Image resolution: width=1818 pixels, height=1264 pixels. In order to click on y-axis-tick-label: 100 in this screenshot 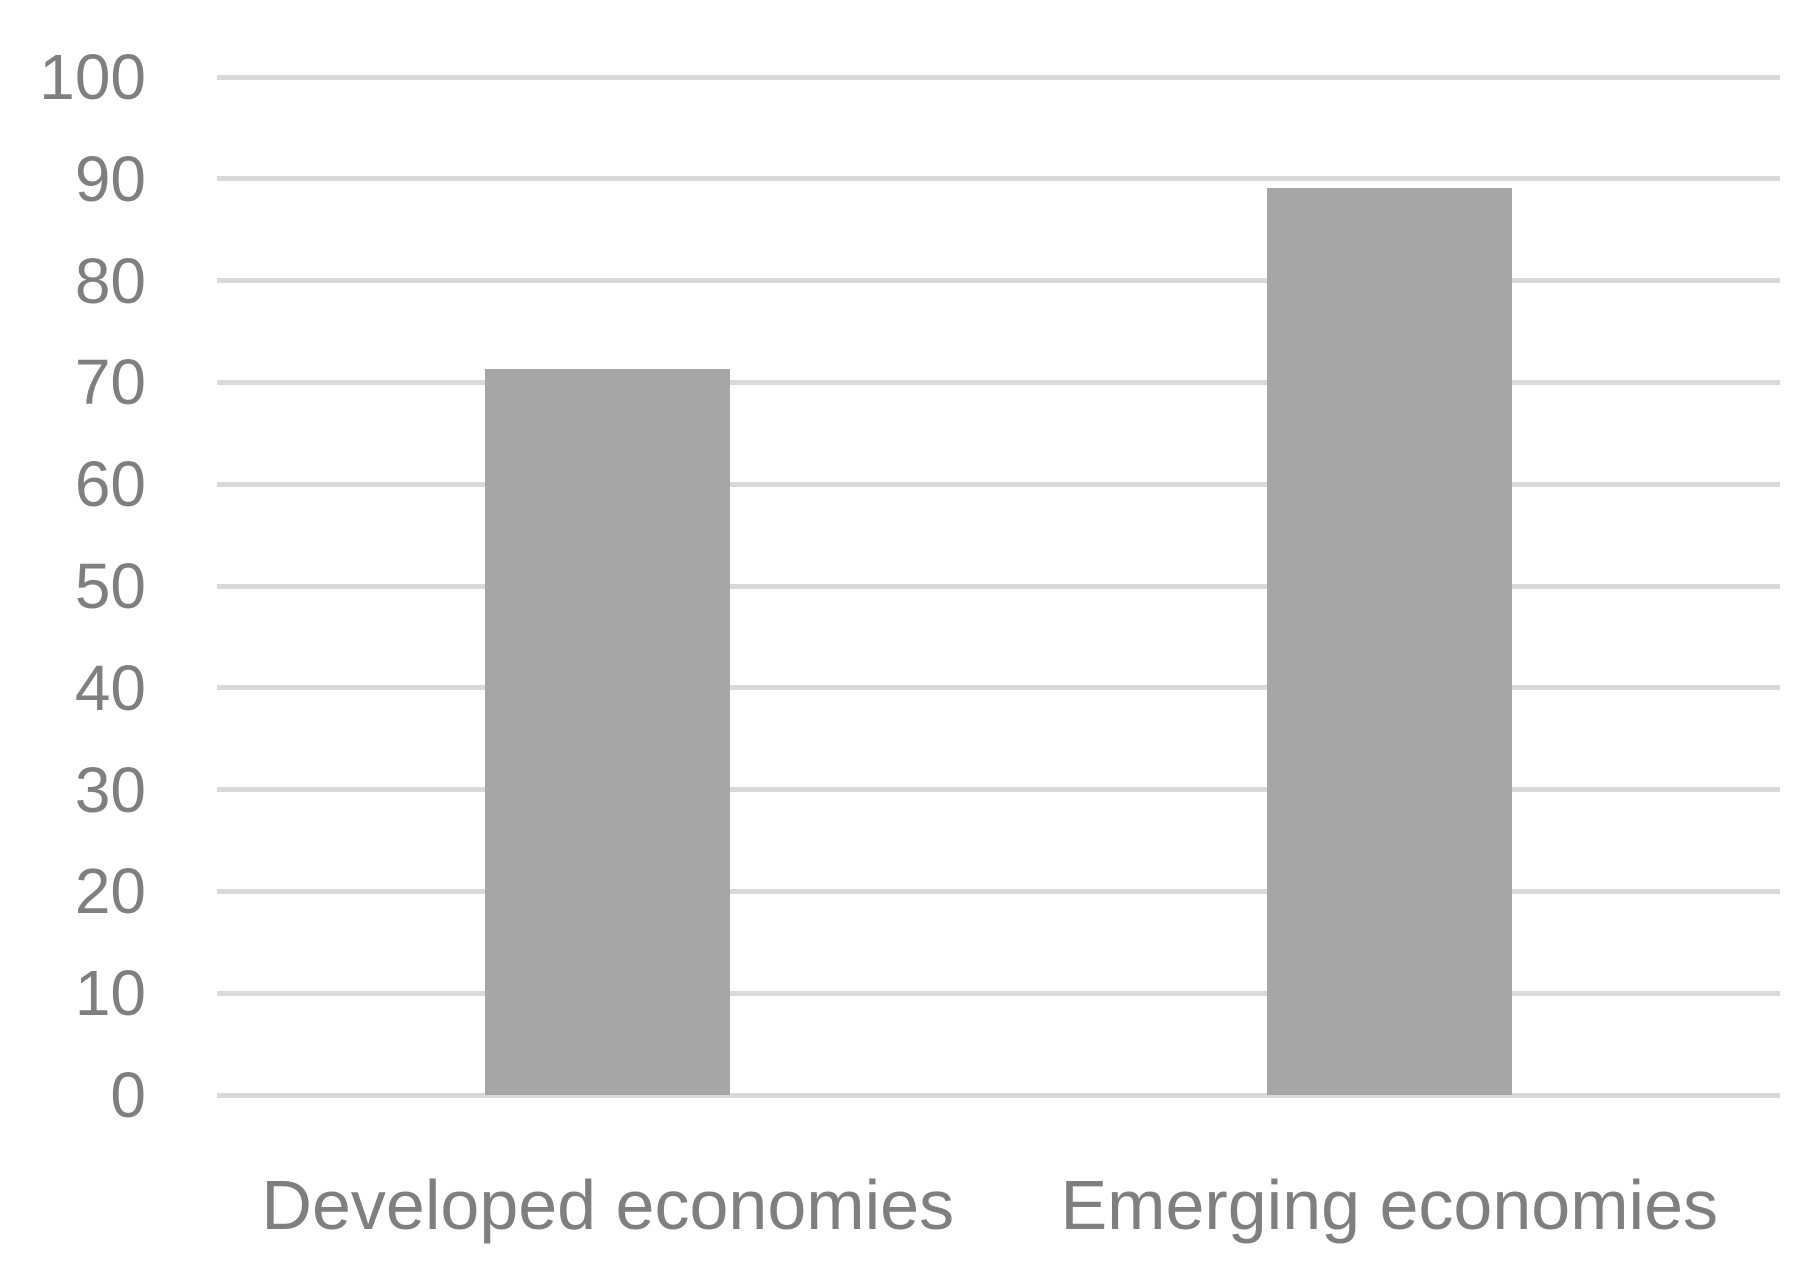, I will do `click(92, 77)`.